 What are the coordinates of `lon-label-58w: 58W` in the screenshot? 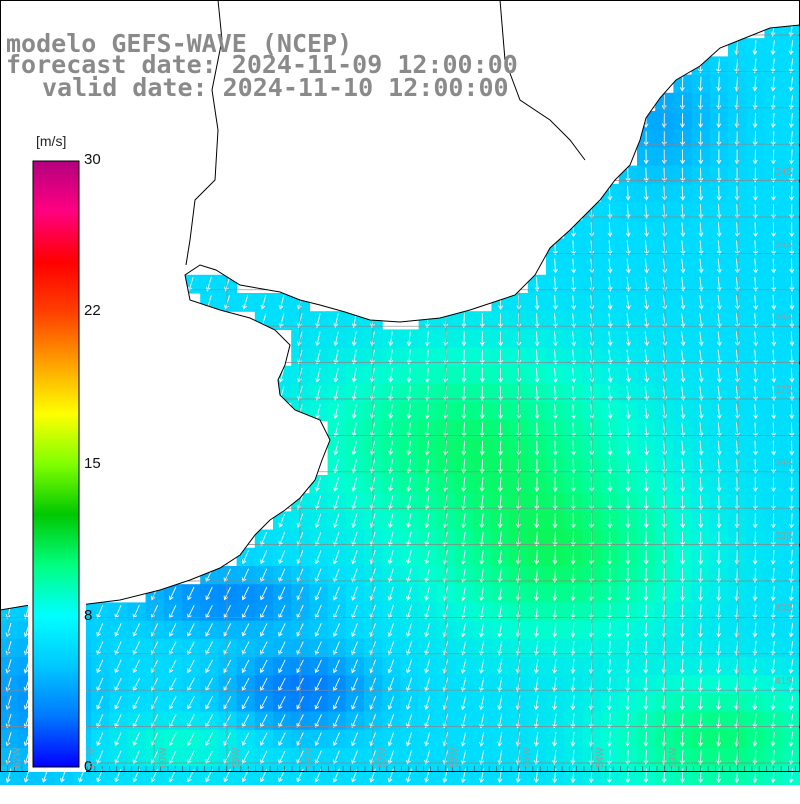 It's located at (309, 757).